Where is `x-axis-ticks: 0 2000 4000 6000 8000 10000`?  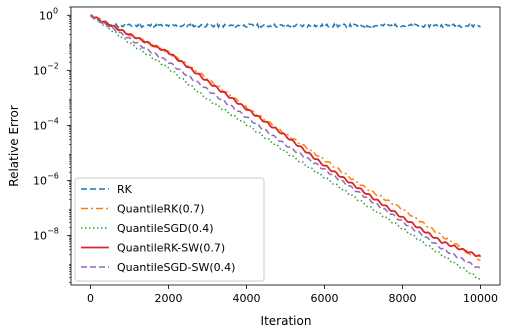 x-axis-ticks: 0 2000 4000 6000 8000 10000 is located at coordinates (292, 295).